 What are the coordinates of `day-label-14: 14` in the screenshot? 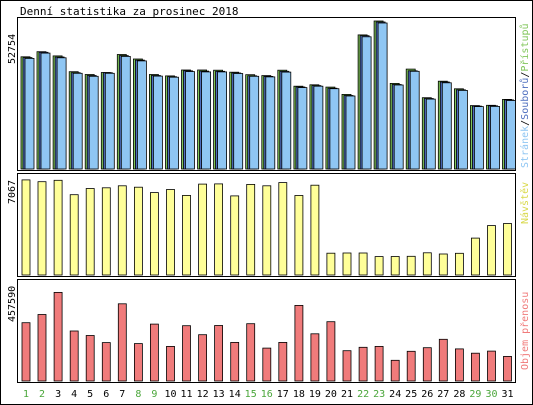 It's located at (235, 394).